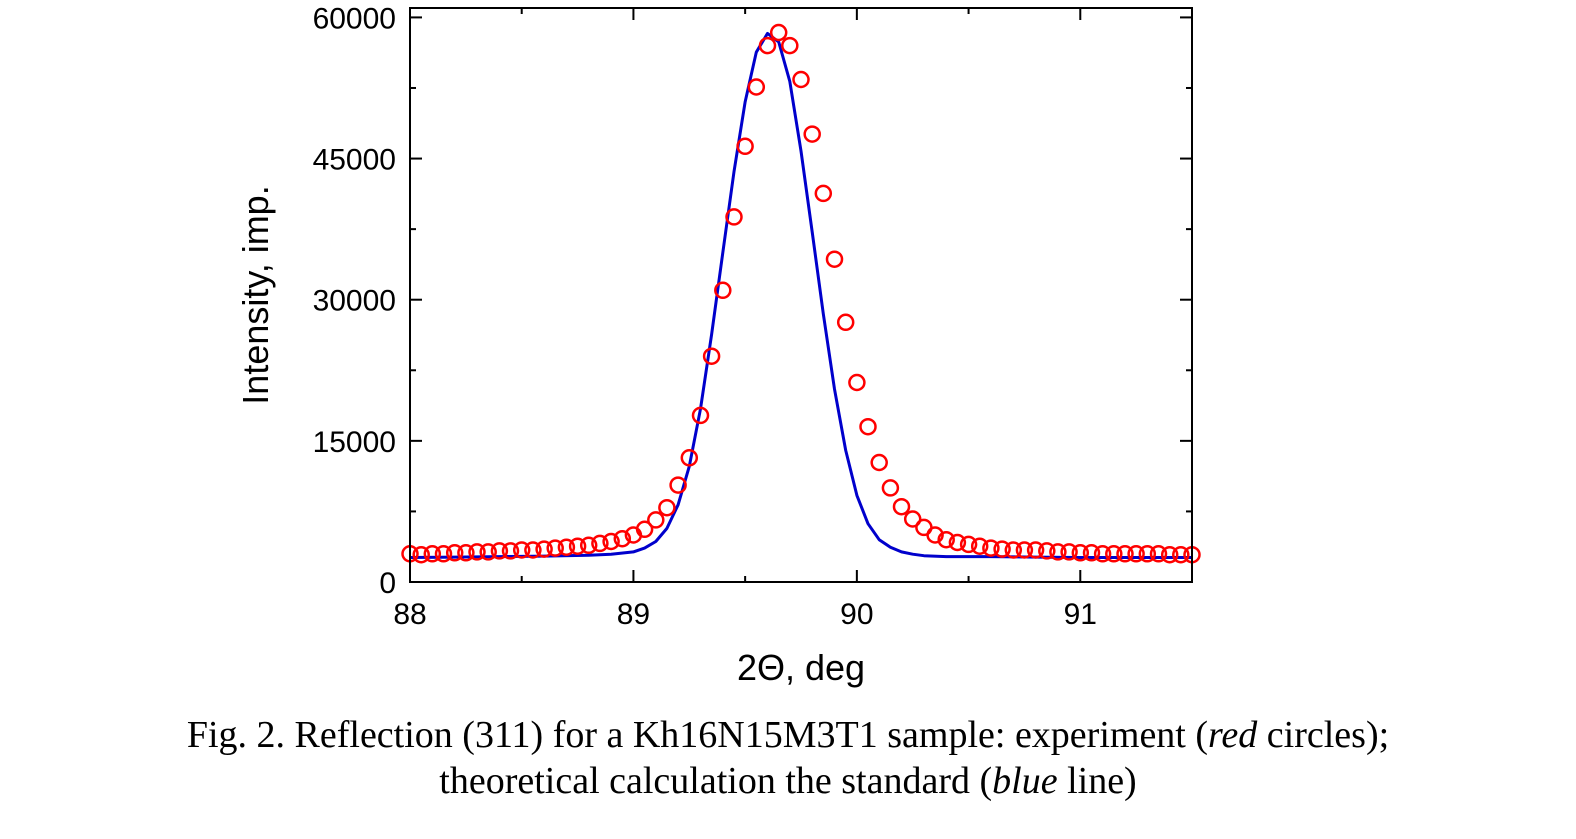 This screenshot has width=1576, height=839. Describe the element at coordinates (716, 781) in the screenshot. I see `caption-text: theoretical calculation the standard (` at that location.